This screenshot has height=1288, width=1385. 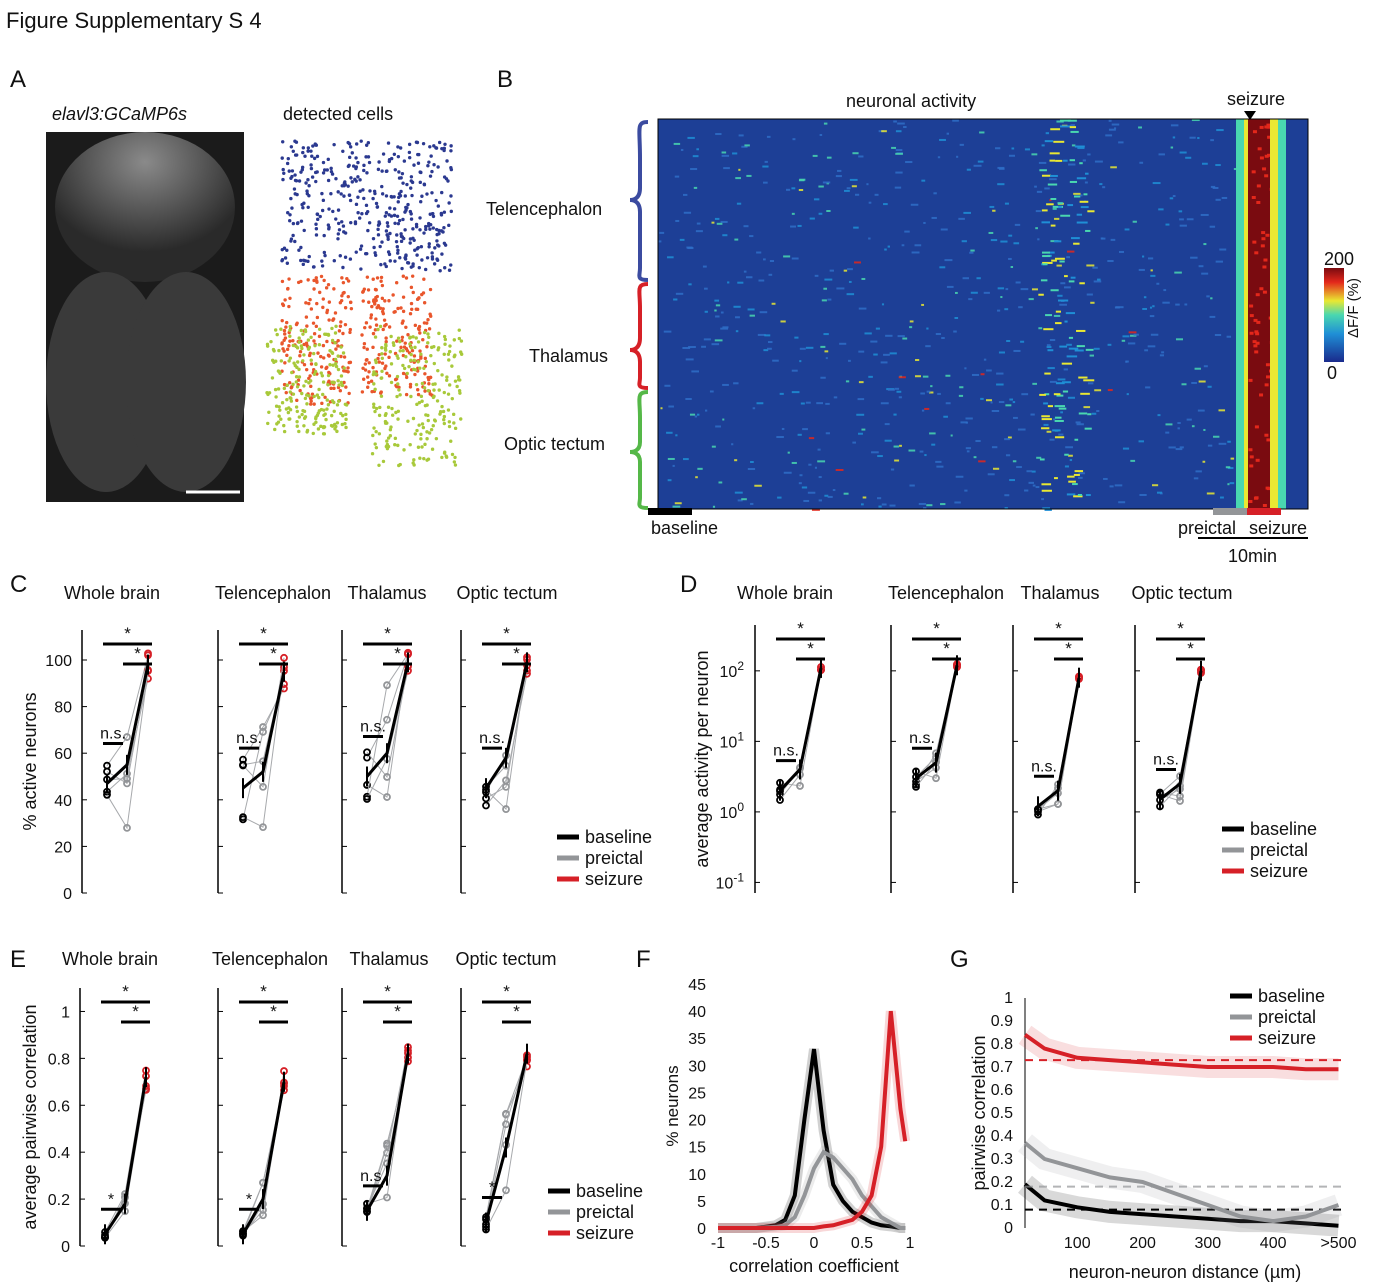 I want to click on series-line-preictal, so click(x=1181, y=1182).